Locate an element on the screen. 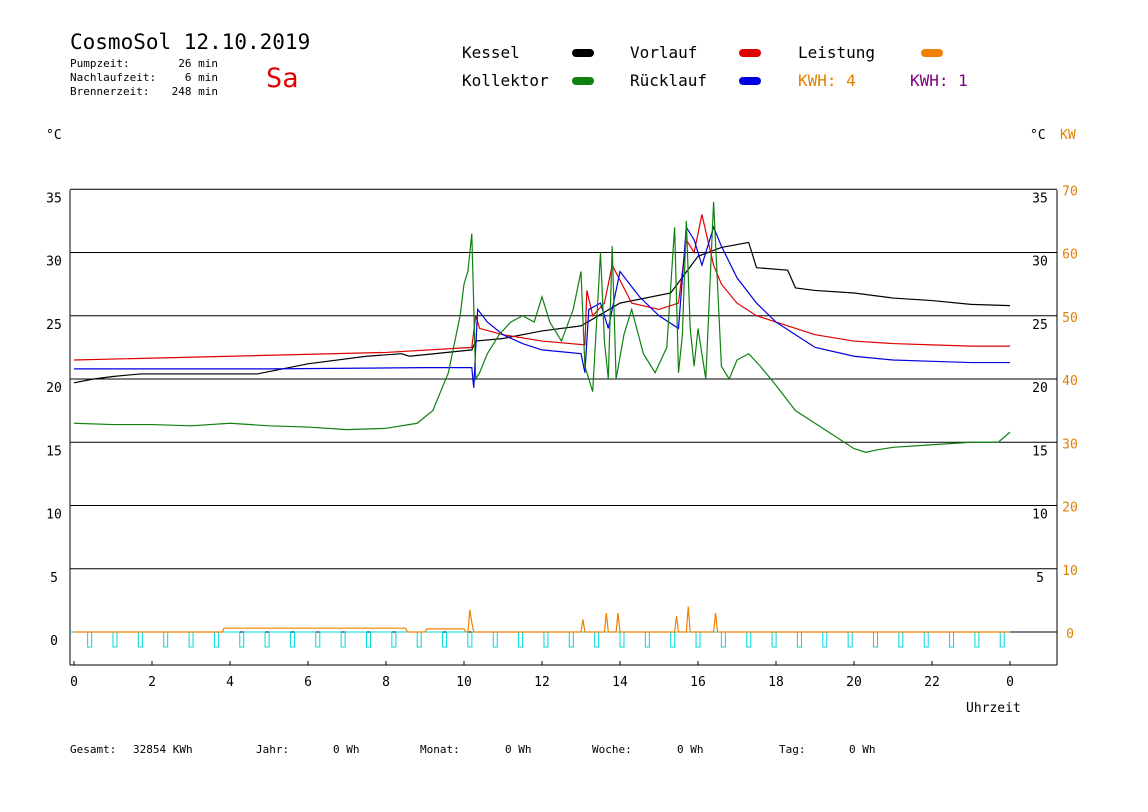 The image size is (1148, 812). stat-label-nachlaufzeit: Nachlaufzeit: is located at coordinates (113, 77).